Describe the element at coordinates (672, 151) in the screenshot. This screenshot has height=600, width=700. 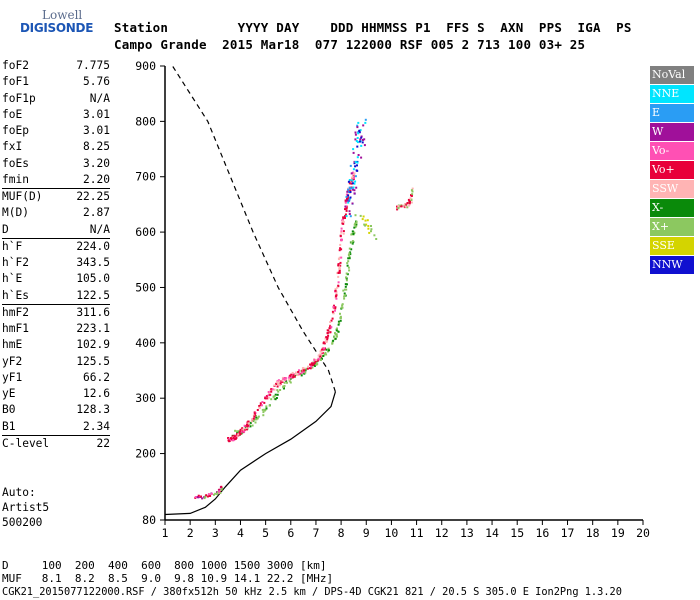
I see `legend-item: Vo-` at that location.